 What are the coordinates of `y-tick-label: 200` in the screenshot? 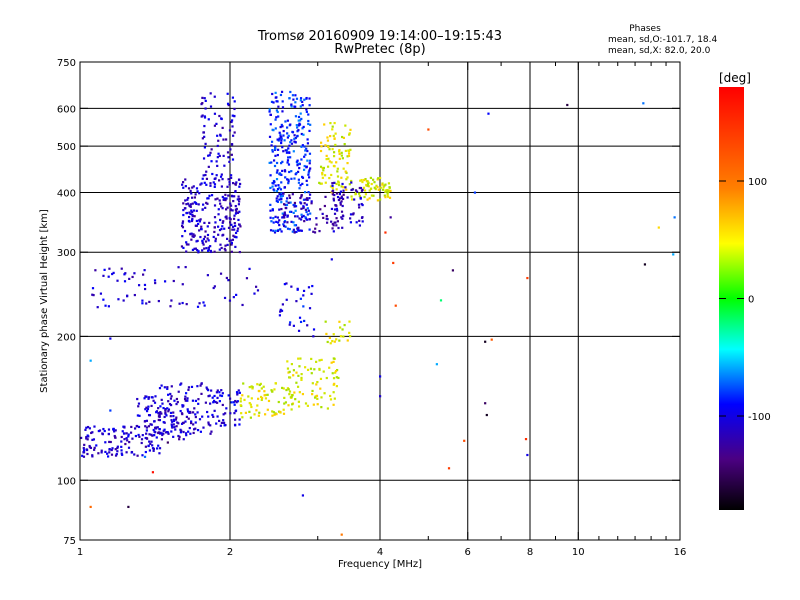 It's located at (66, 337).